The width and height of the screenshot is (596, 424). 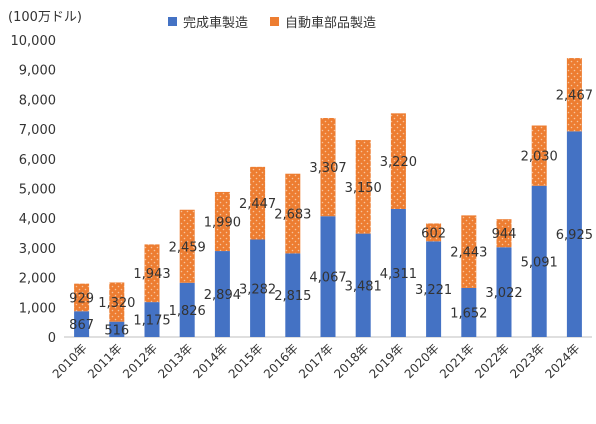 I want to click on data-label-auto-parts: 2,459, so click(x=187, y=247).